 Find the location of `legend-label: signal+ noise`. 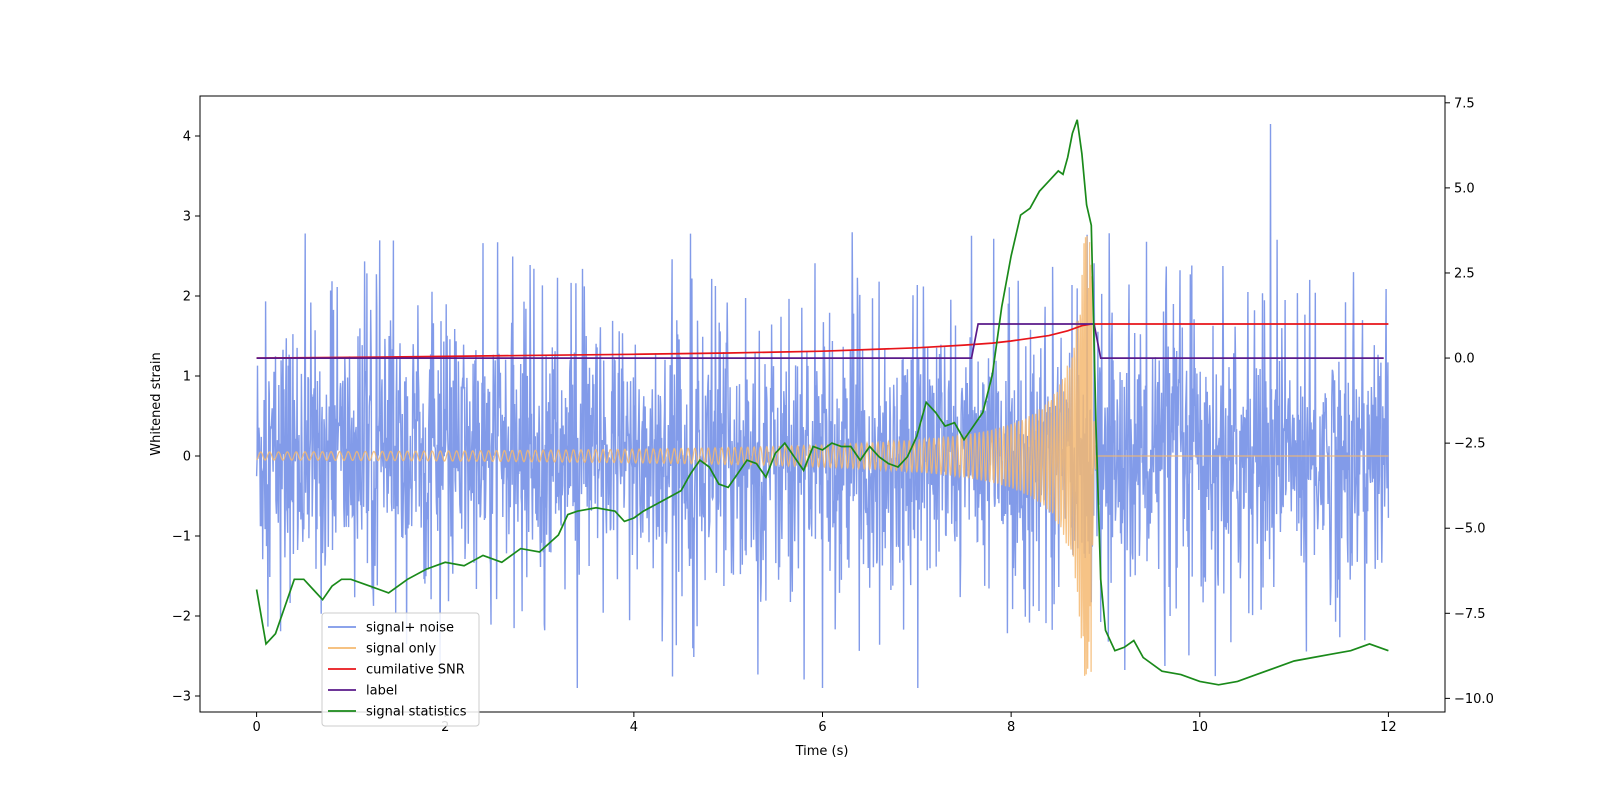

legend-label: signal+ noise is located at coordinates (410, 628).